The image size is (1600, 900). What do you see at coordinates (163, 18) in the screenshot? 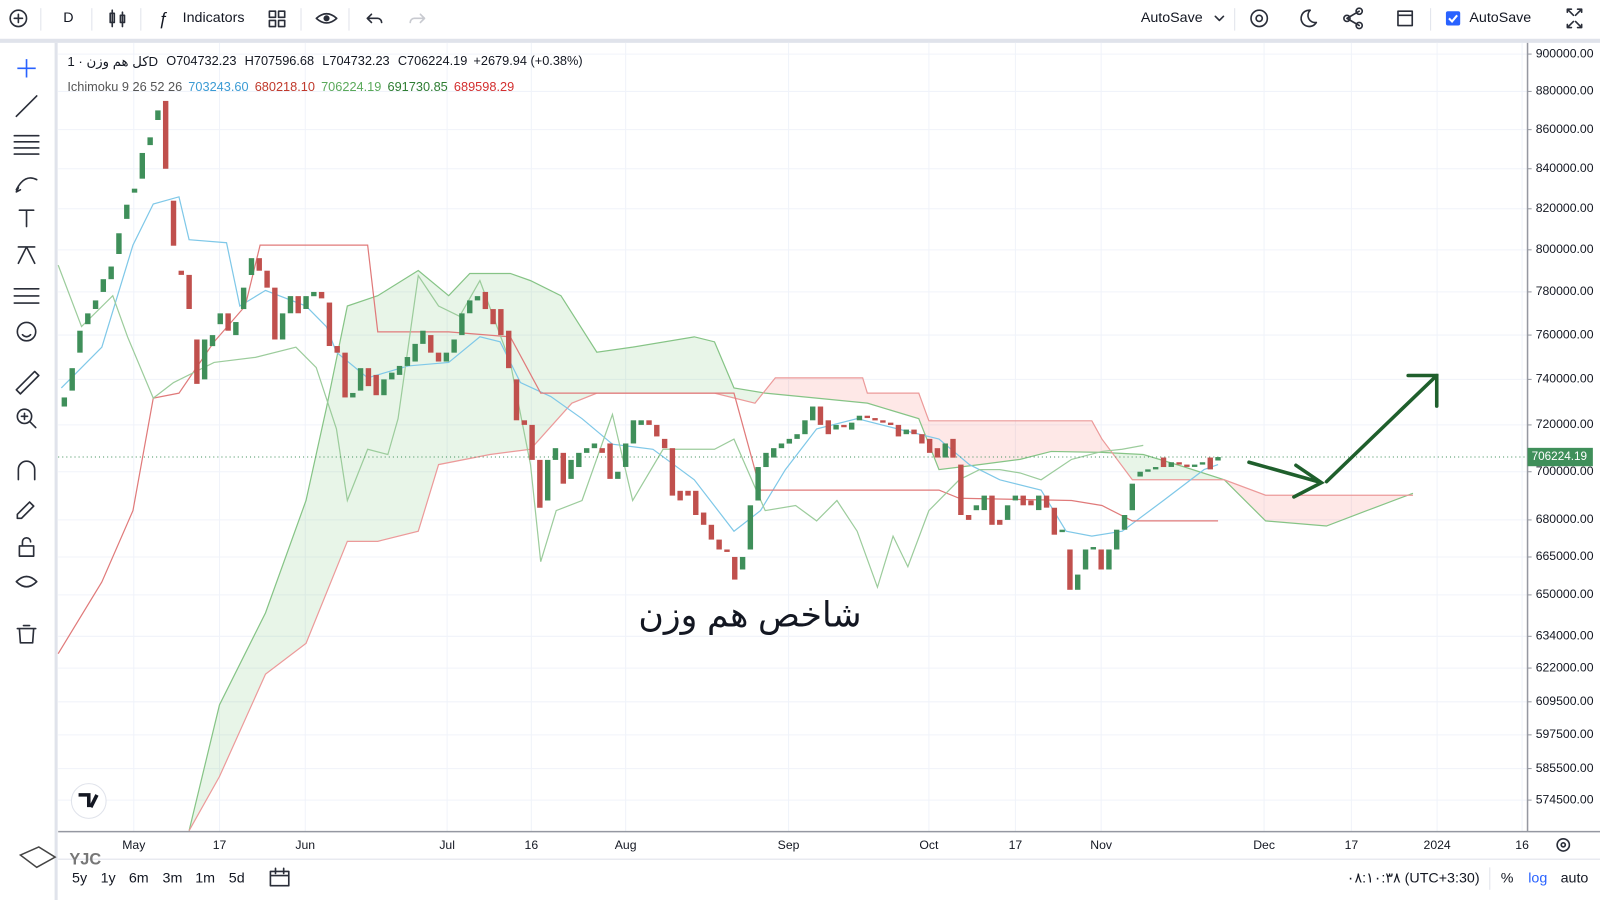
I see `indicators-icon: ƒ` at bounding box center [163, 18].